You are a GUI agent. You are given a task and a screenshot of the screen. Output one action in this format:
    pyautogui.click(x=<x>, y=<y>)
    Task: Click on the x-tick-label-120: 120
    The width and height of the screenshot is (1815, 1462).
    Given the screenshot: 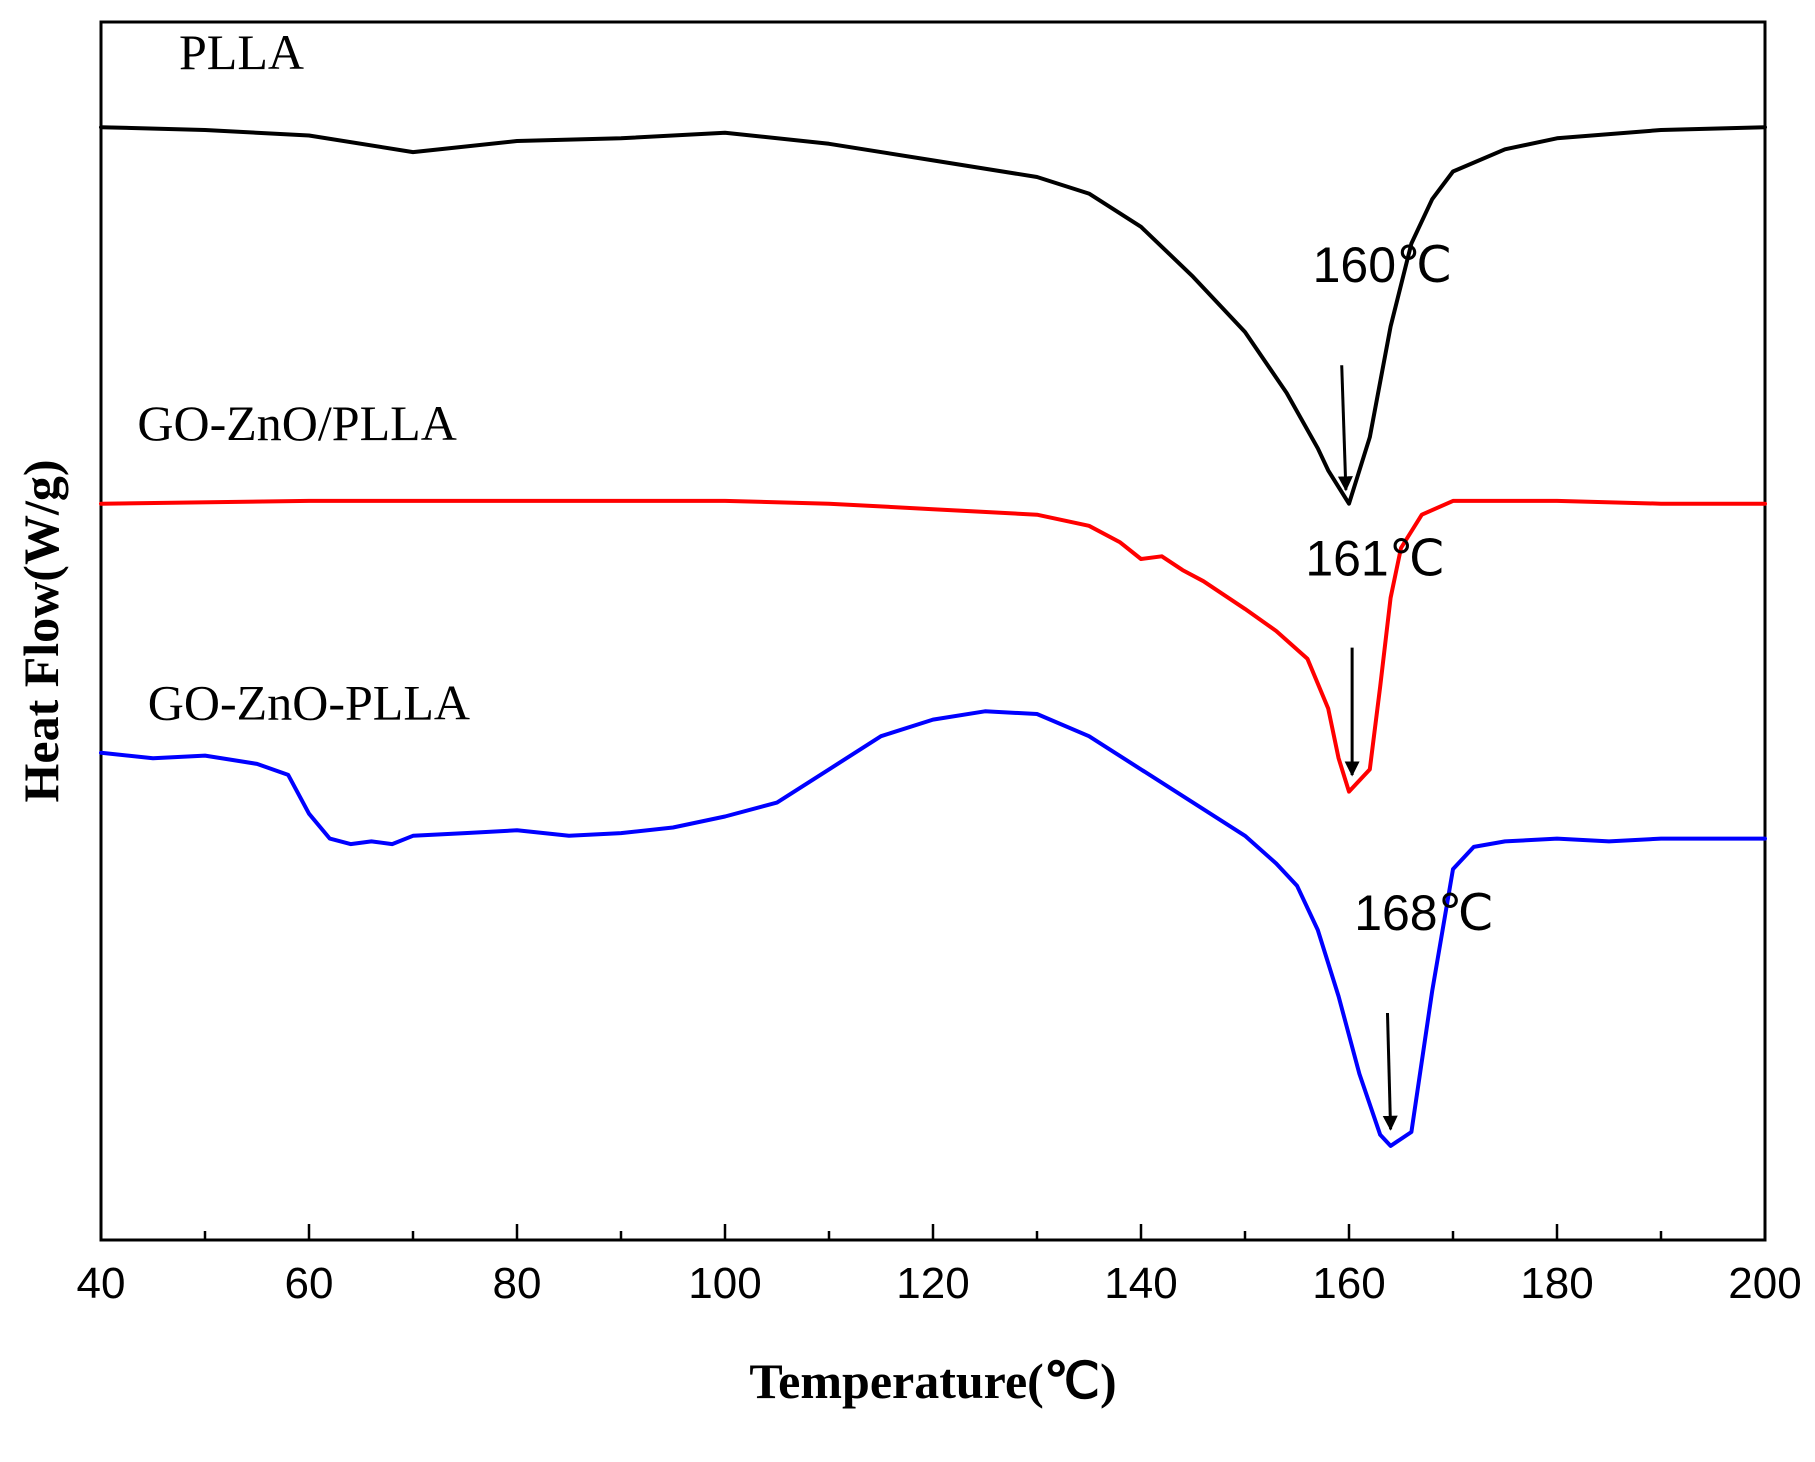 What is the action you would take?
    pyautogui.click(x=932, y=1283)
    